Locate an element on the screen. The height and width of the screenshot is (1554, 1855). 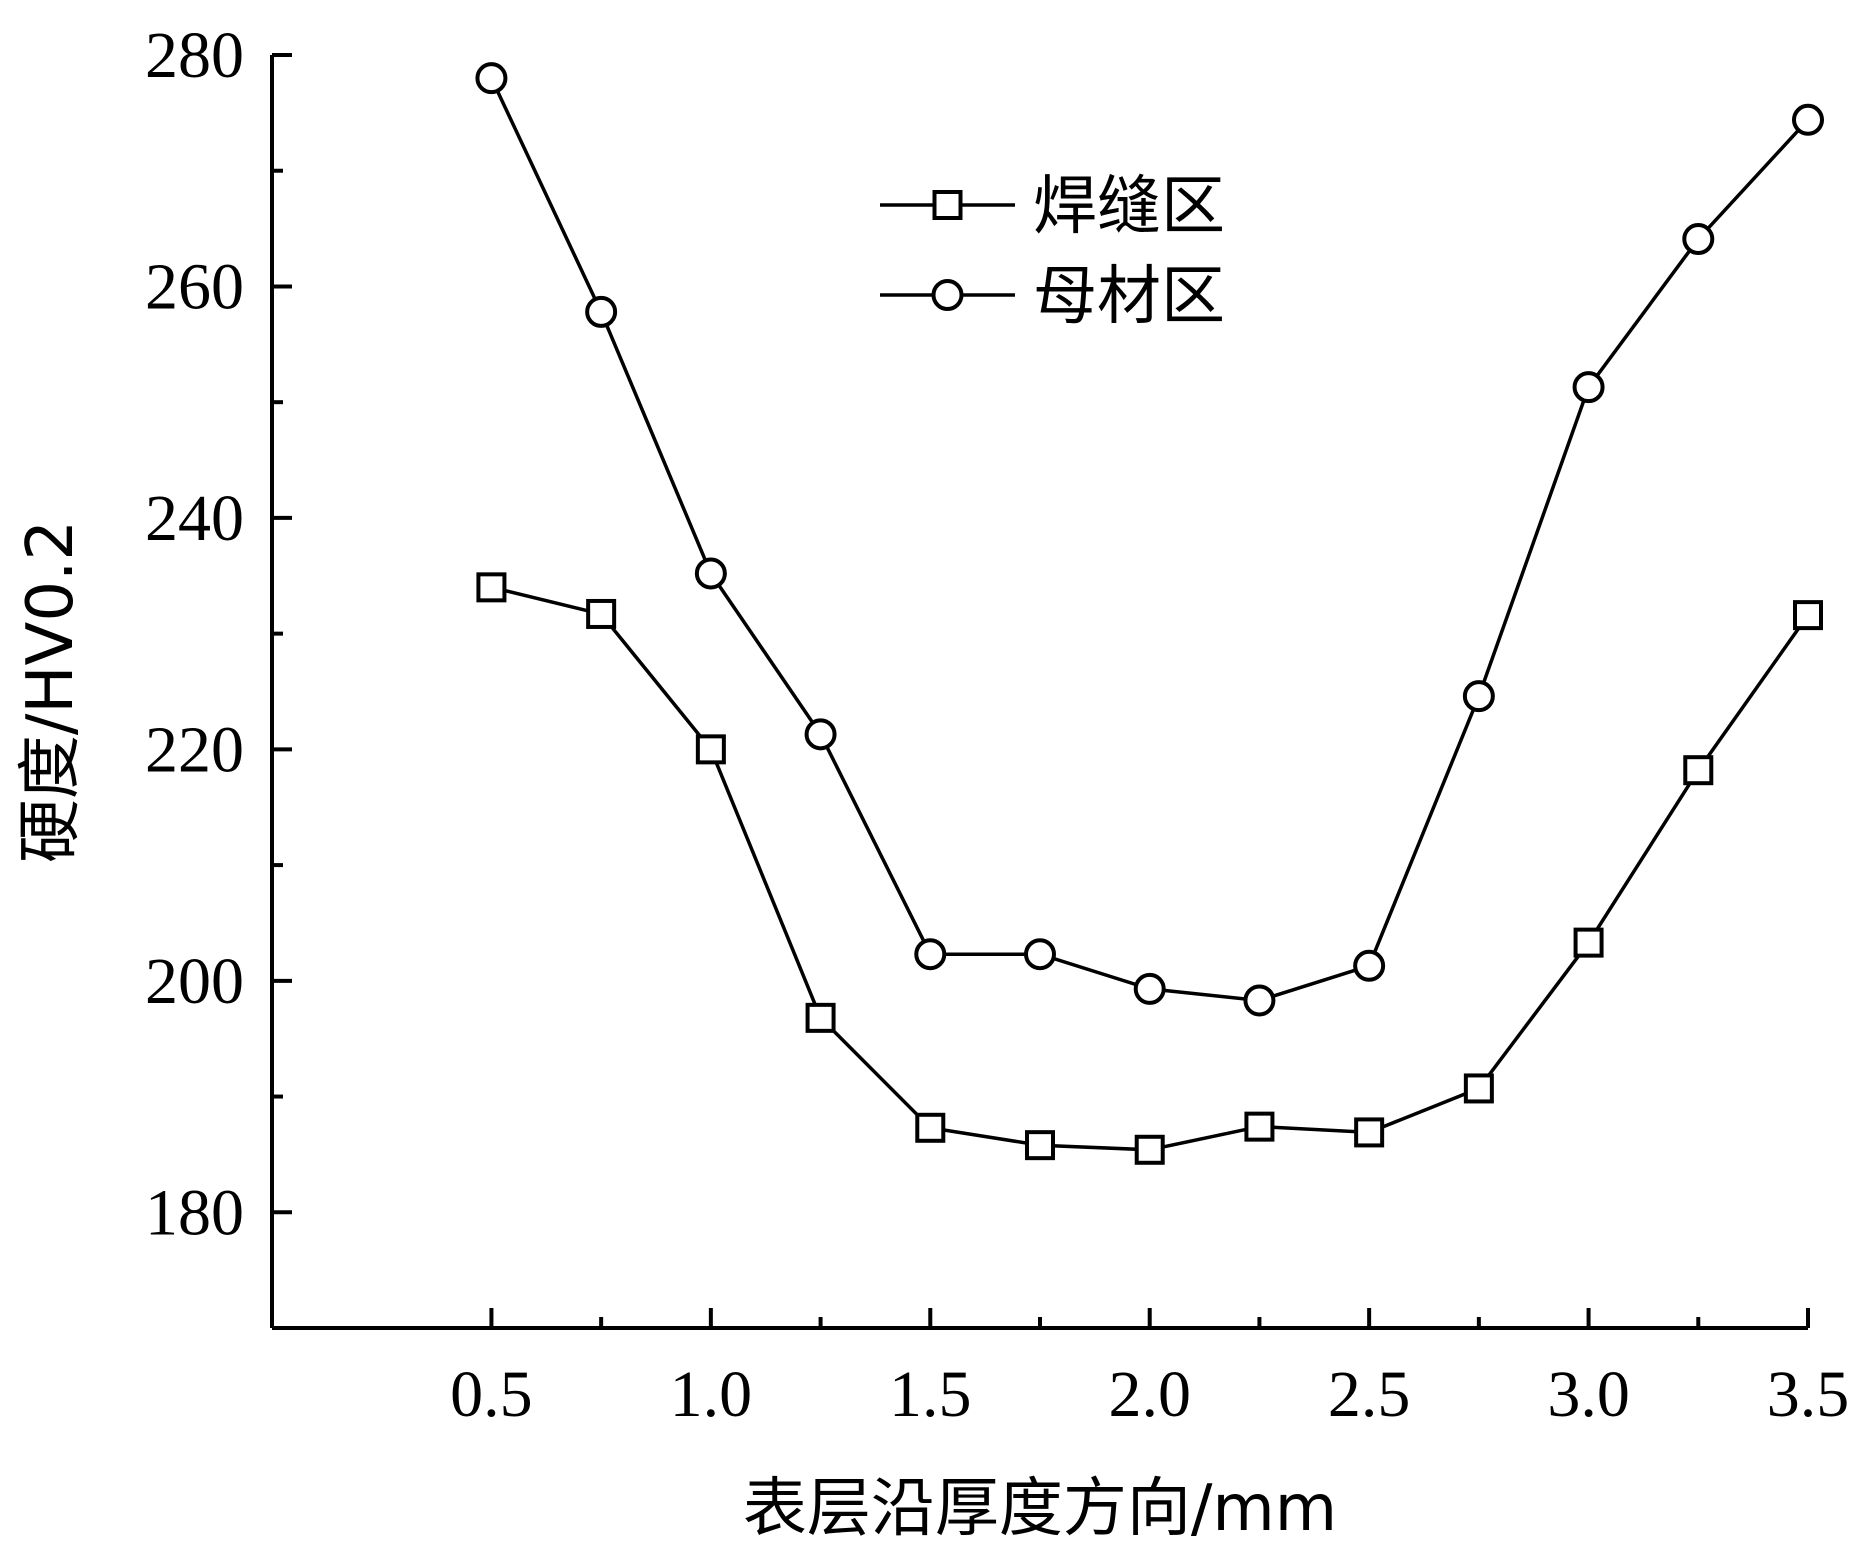
y-axis-title: 硬度/HV0.2 is located at coordinates (51, 691).